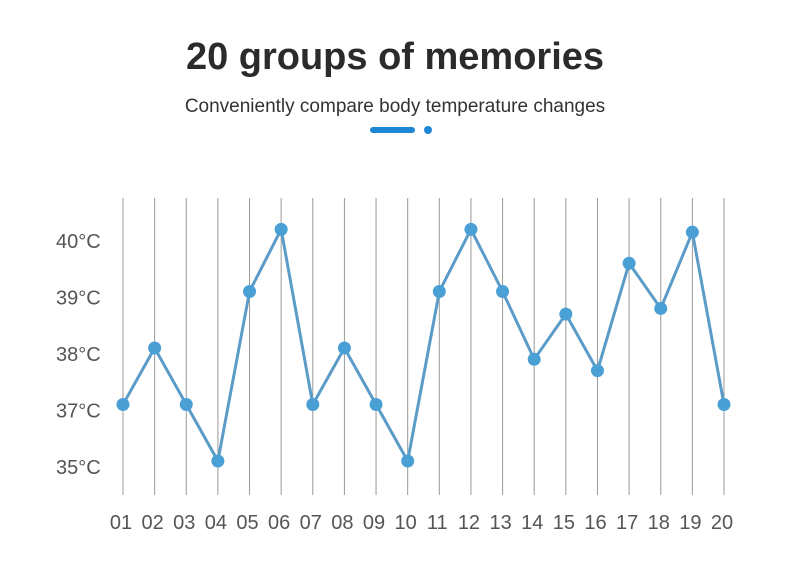 The width and height of the screenshot is (790, 587). I want to click on page-title: 20 groups of memories, so click(395, 57).